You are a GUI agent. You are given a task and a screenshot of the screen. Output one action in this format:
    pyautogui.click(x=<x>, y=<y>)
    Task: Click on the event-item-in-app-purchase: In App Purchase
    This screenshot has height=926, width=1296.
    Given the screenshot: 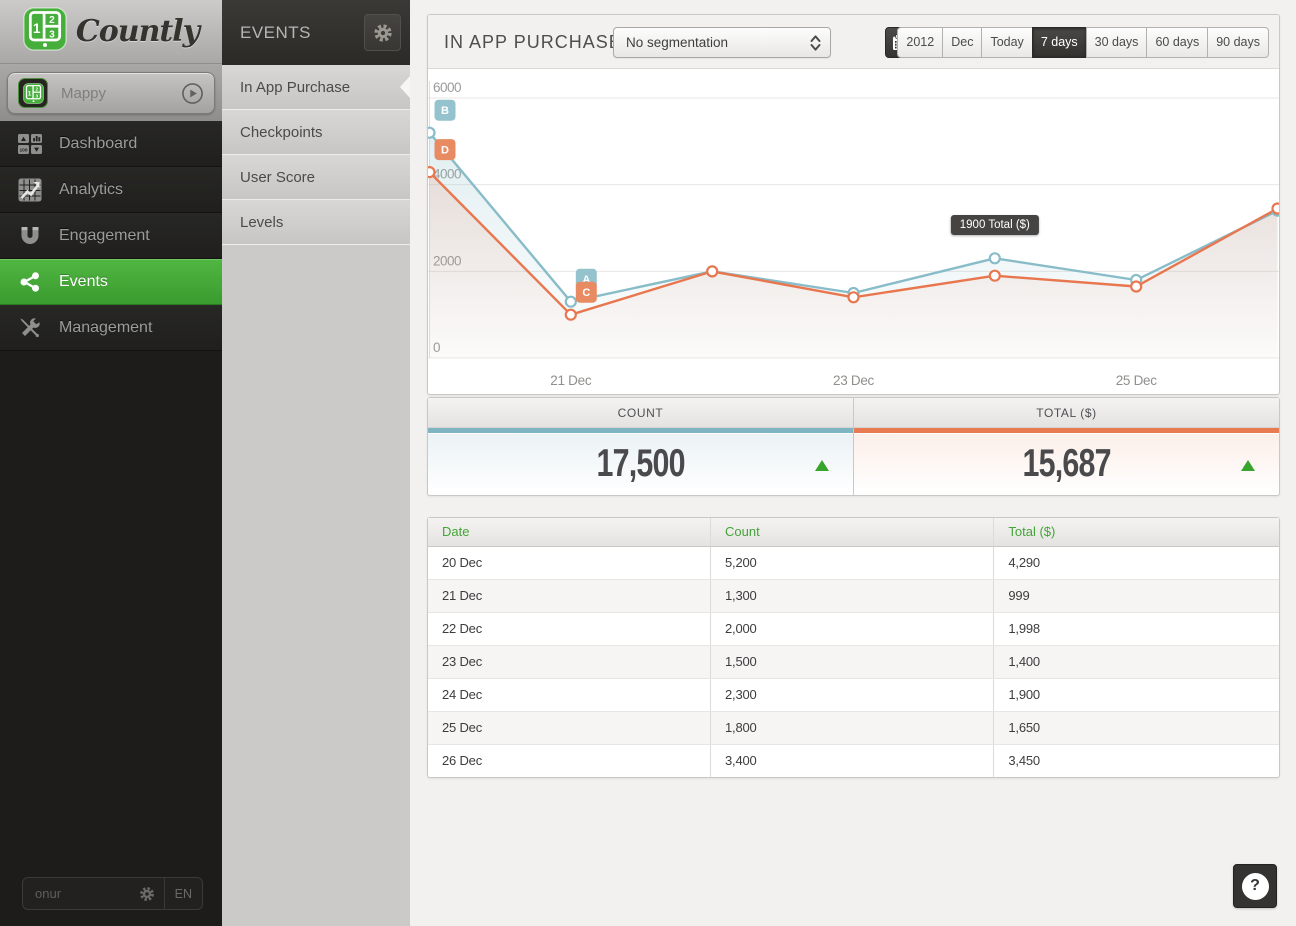 What is the action you would take?
    pyautogui.click(x=316, y=87)
    